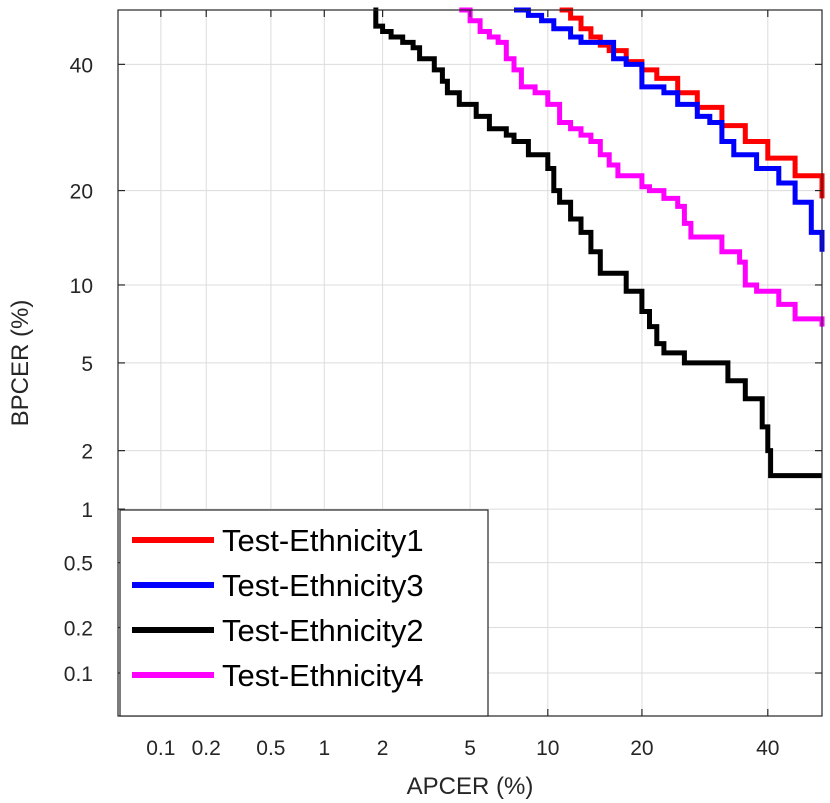 This screenshot has height=803, width=830. Describe the element at coordinates (81, 192) in the screenshot. I see `y-tick-label: 20` at that location.